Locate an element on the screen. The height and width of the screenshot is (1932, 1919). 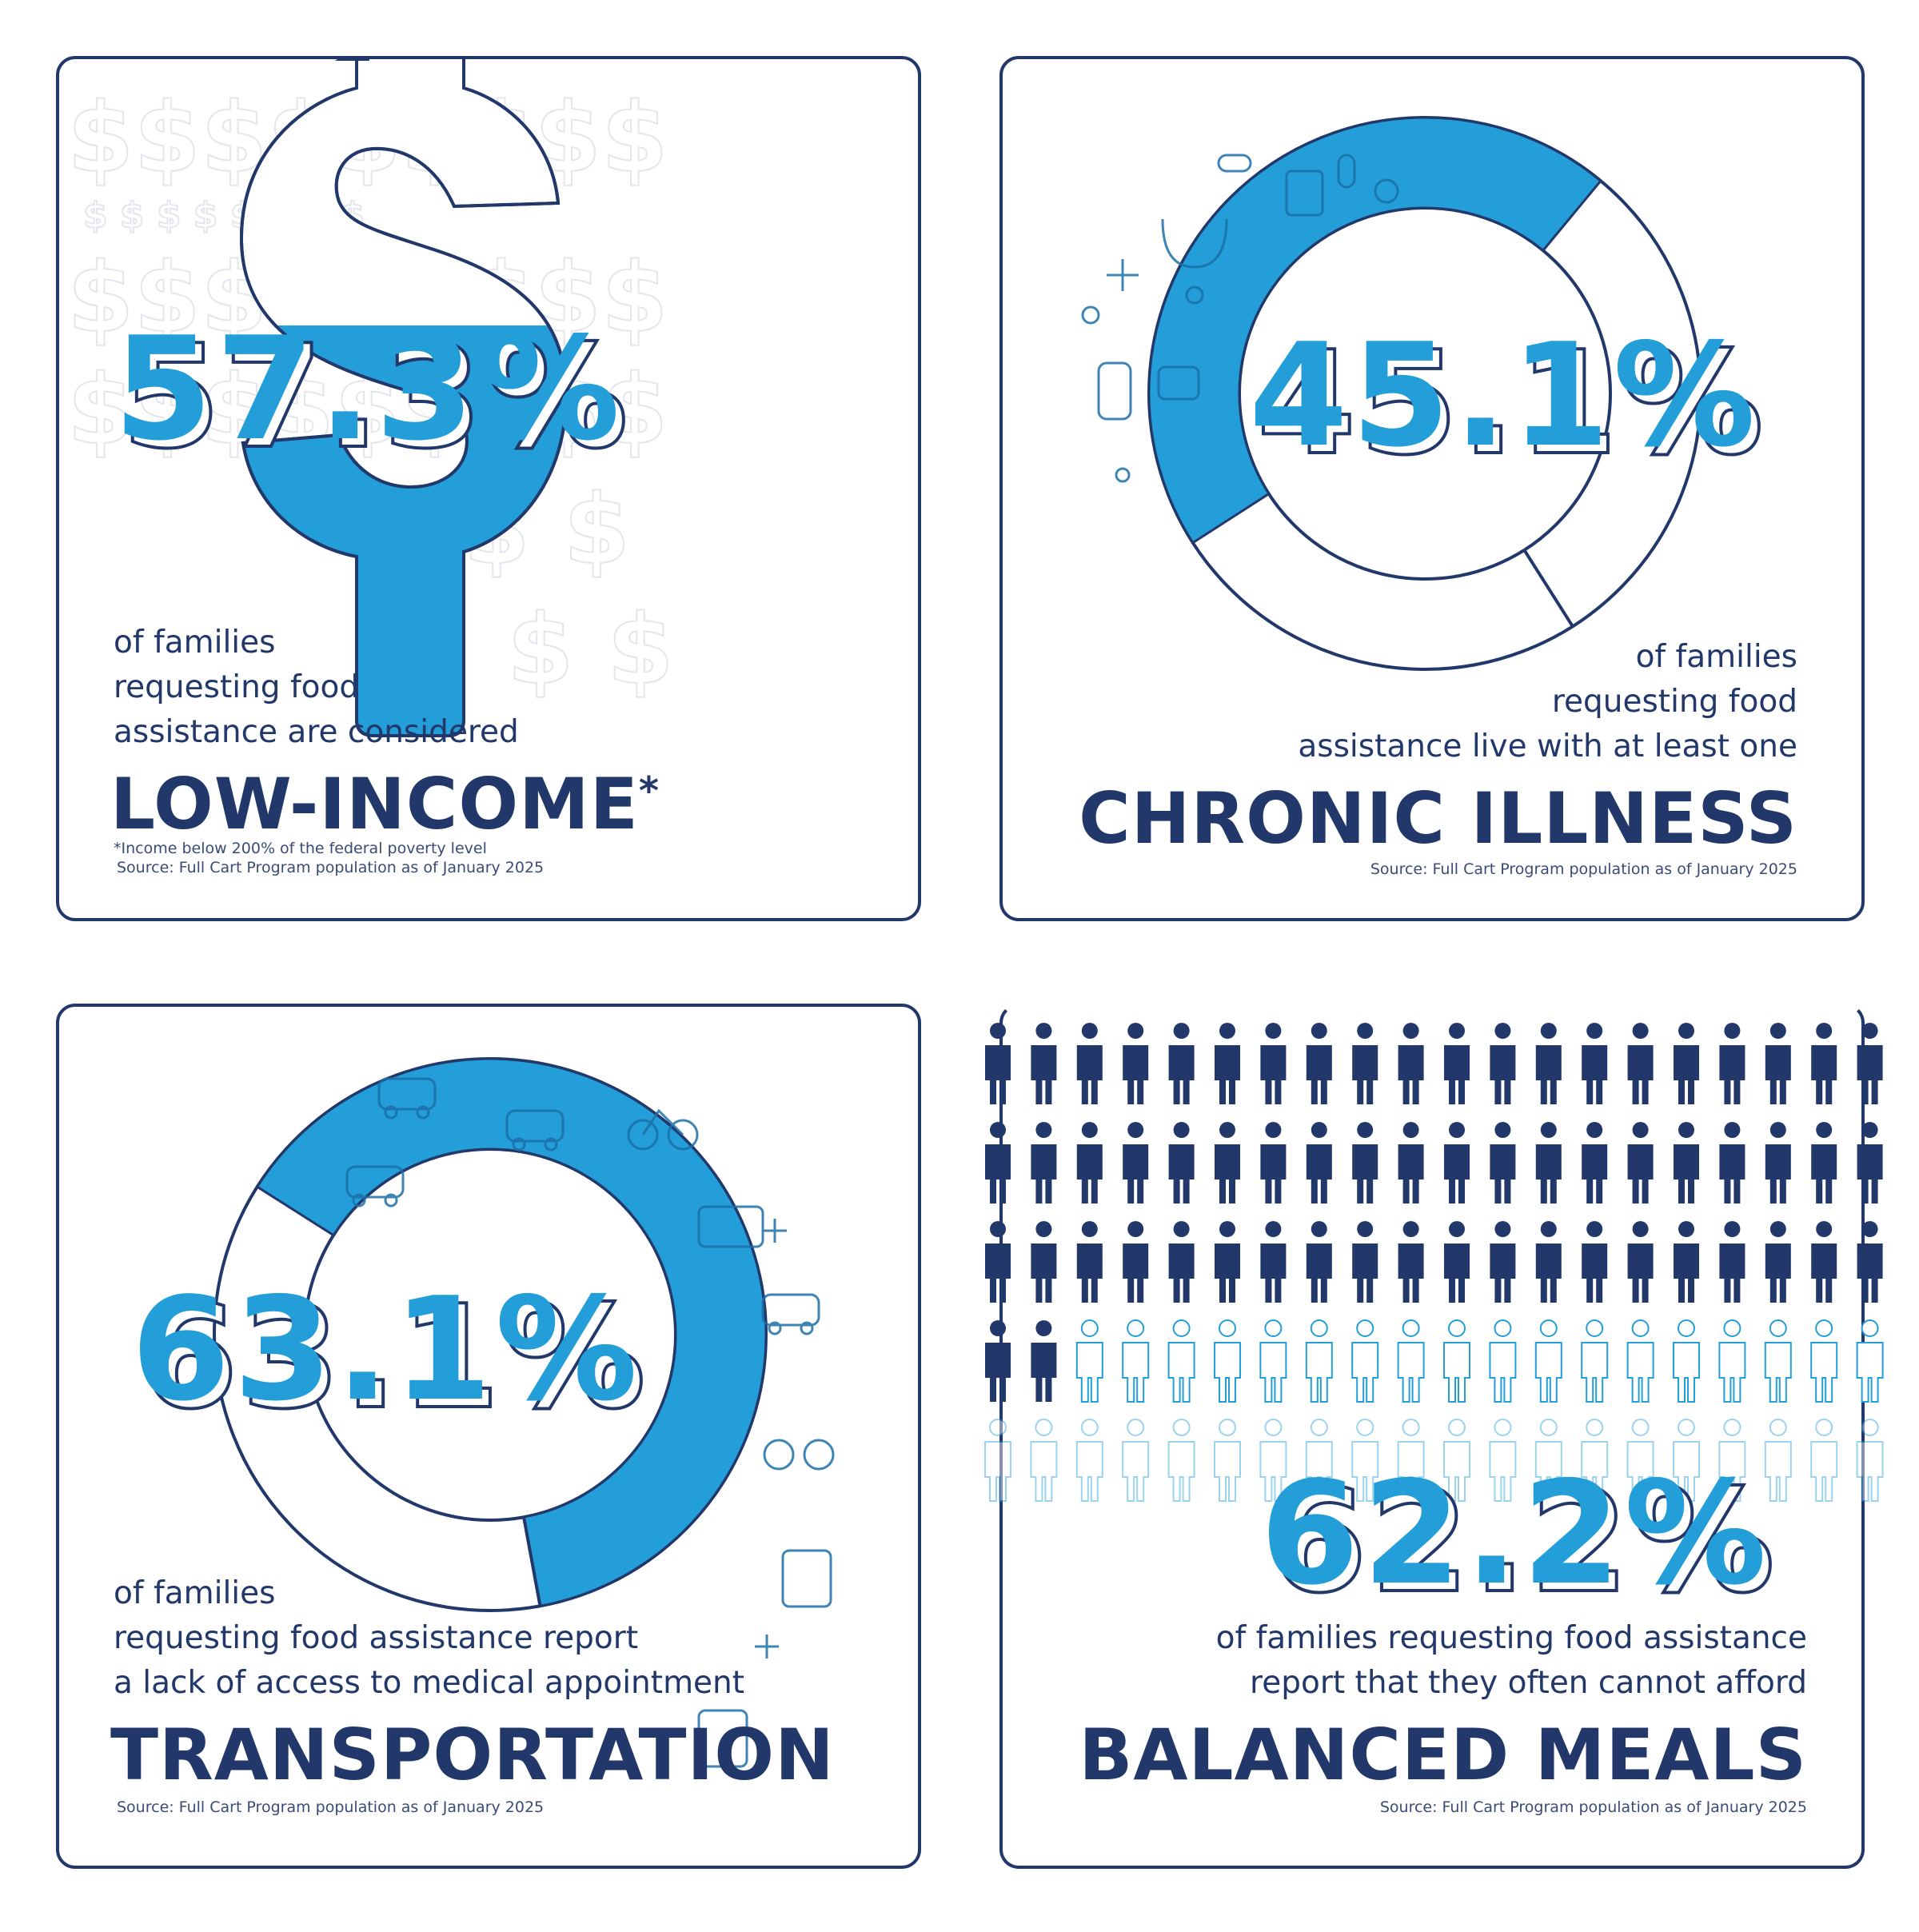
description-line: report that they often cannot afford is located at coordinates (1528, 1683).